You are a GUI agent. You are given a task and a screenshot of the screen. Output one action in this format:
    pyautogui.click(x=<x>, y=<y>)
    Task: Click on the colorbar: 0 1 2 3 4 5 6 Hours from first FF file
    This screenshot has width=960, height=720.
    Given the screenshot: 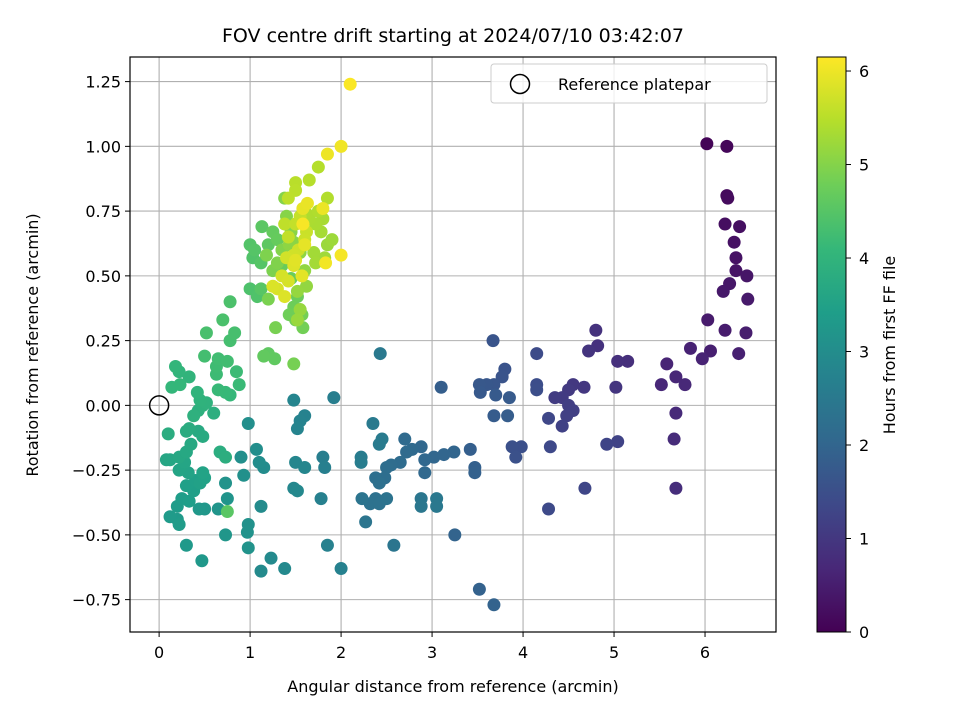 What is the action you would take?
    pyautogui.click(x=857, y=349)
    